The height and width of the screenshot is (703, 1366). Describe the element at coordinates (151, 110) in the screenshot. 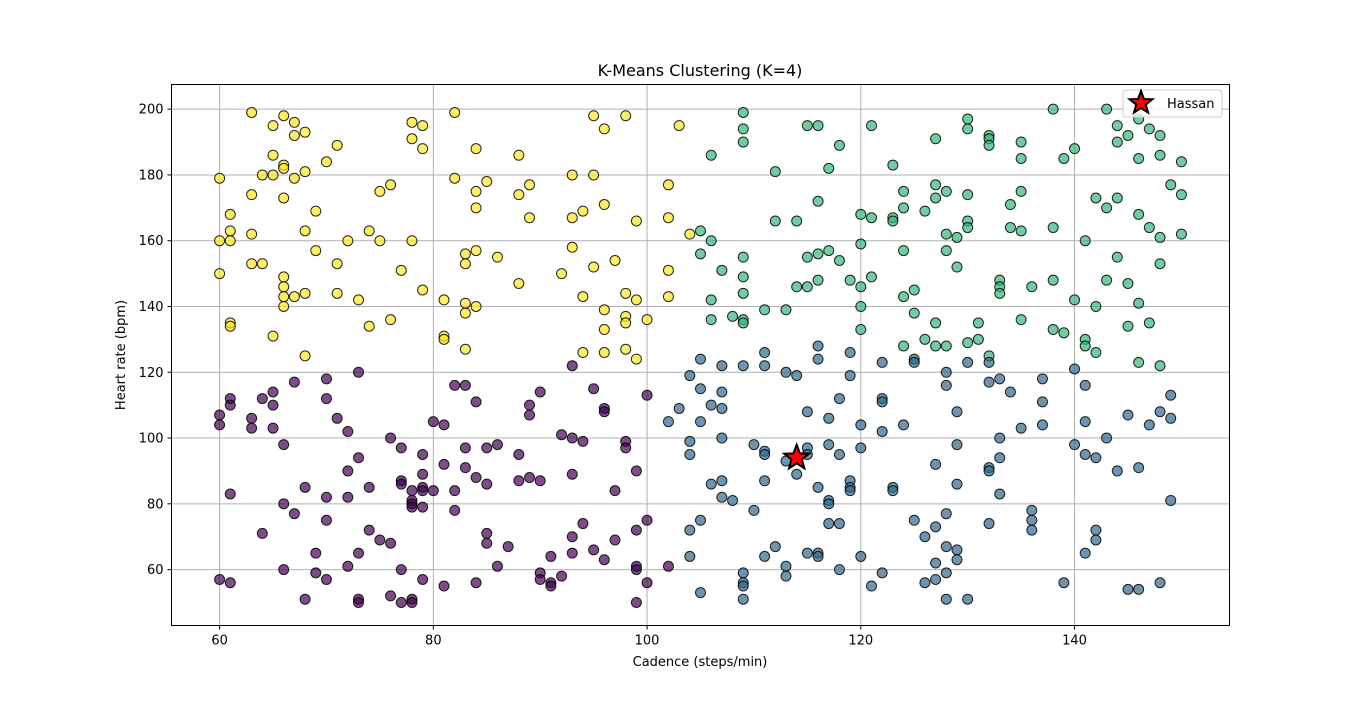

I see `y-tick-label: 200` at that location.